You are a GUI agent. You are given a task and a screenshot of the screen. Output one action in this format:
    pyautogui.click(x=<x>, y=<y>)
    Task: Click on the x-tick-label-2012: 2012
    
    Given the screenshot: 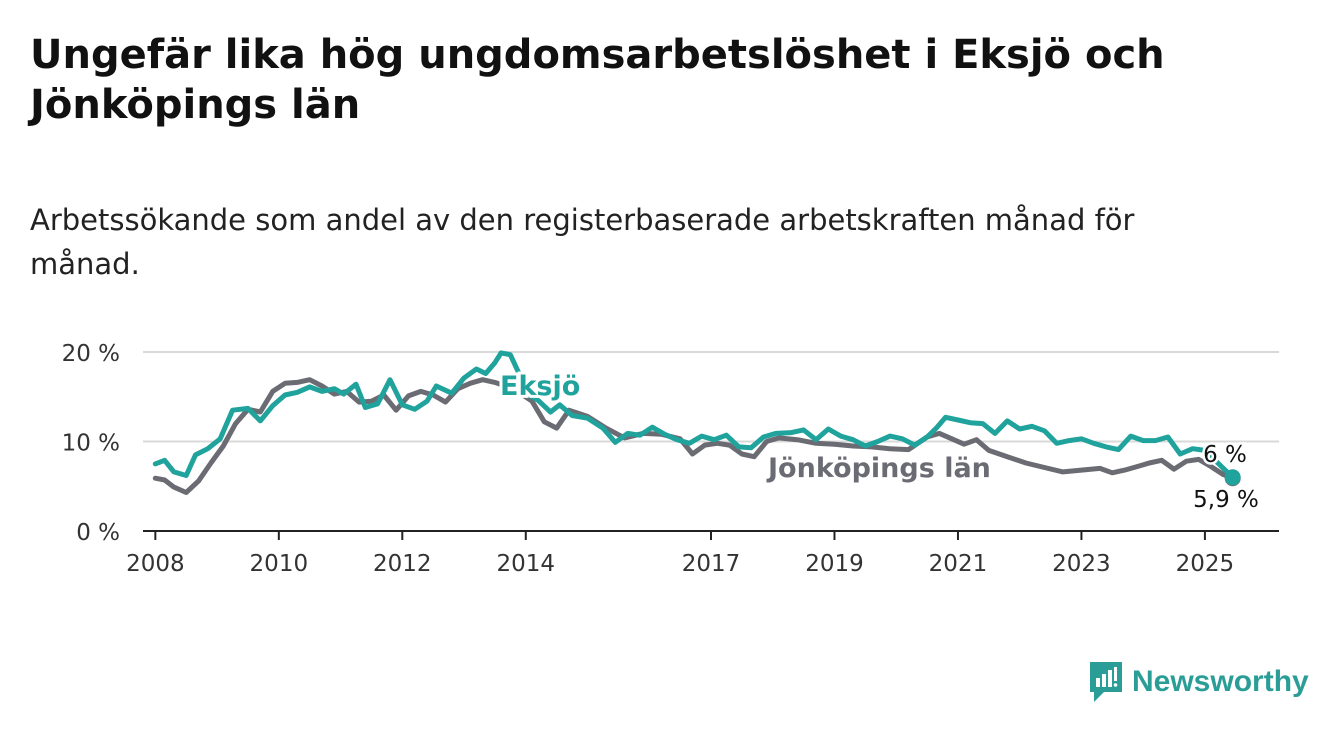 What is the action you would take?
    pyautogui.click(x=402, y=564)
    